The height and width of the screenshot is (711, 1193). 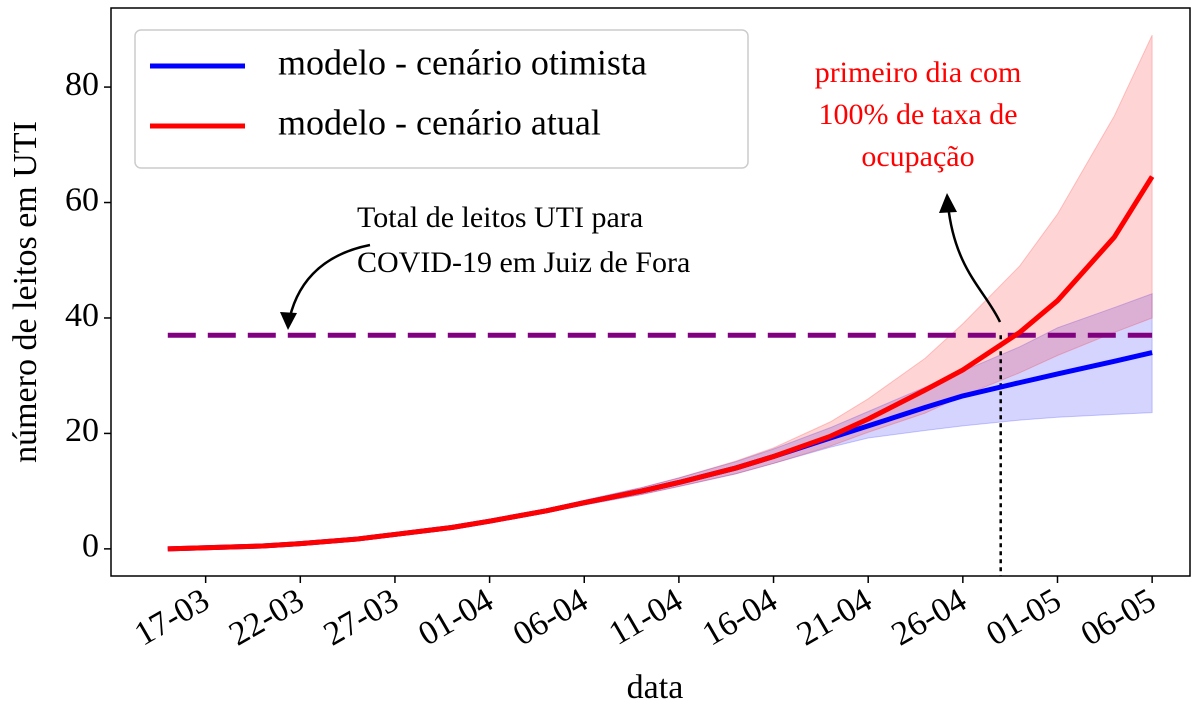 I want to click on y-tick-label: 20, so click(x=82, y=430).